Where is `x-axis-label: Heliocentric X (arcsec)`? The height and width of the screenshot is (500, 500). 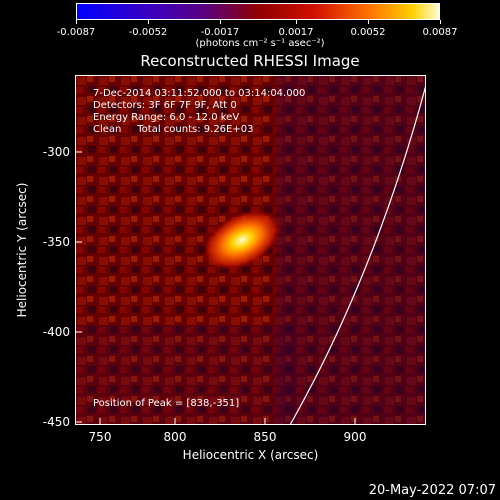
x-axis-label: Heliocentric X (arcsec) is located at coordinates (250, 455).